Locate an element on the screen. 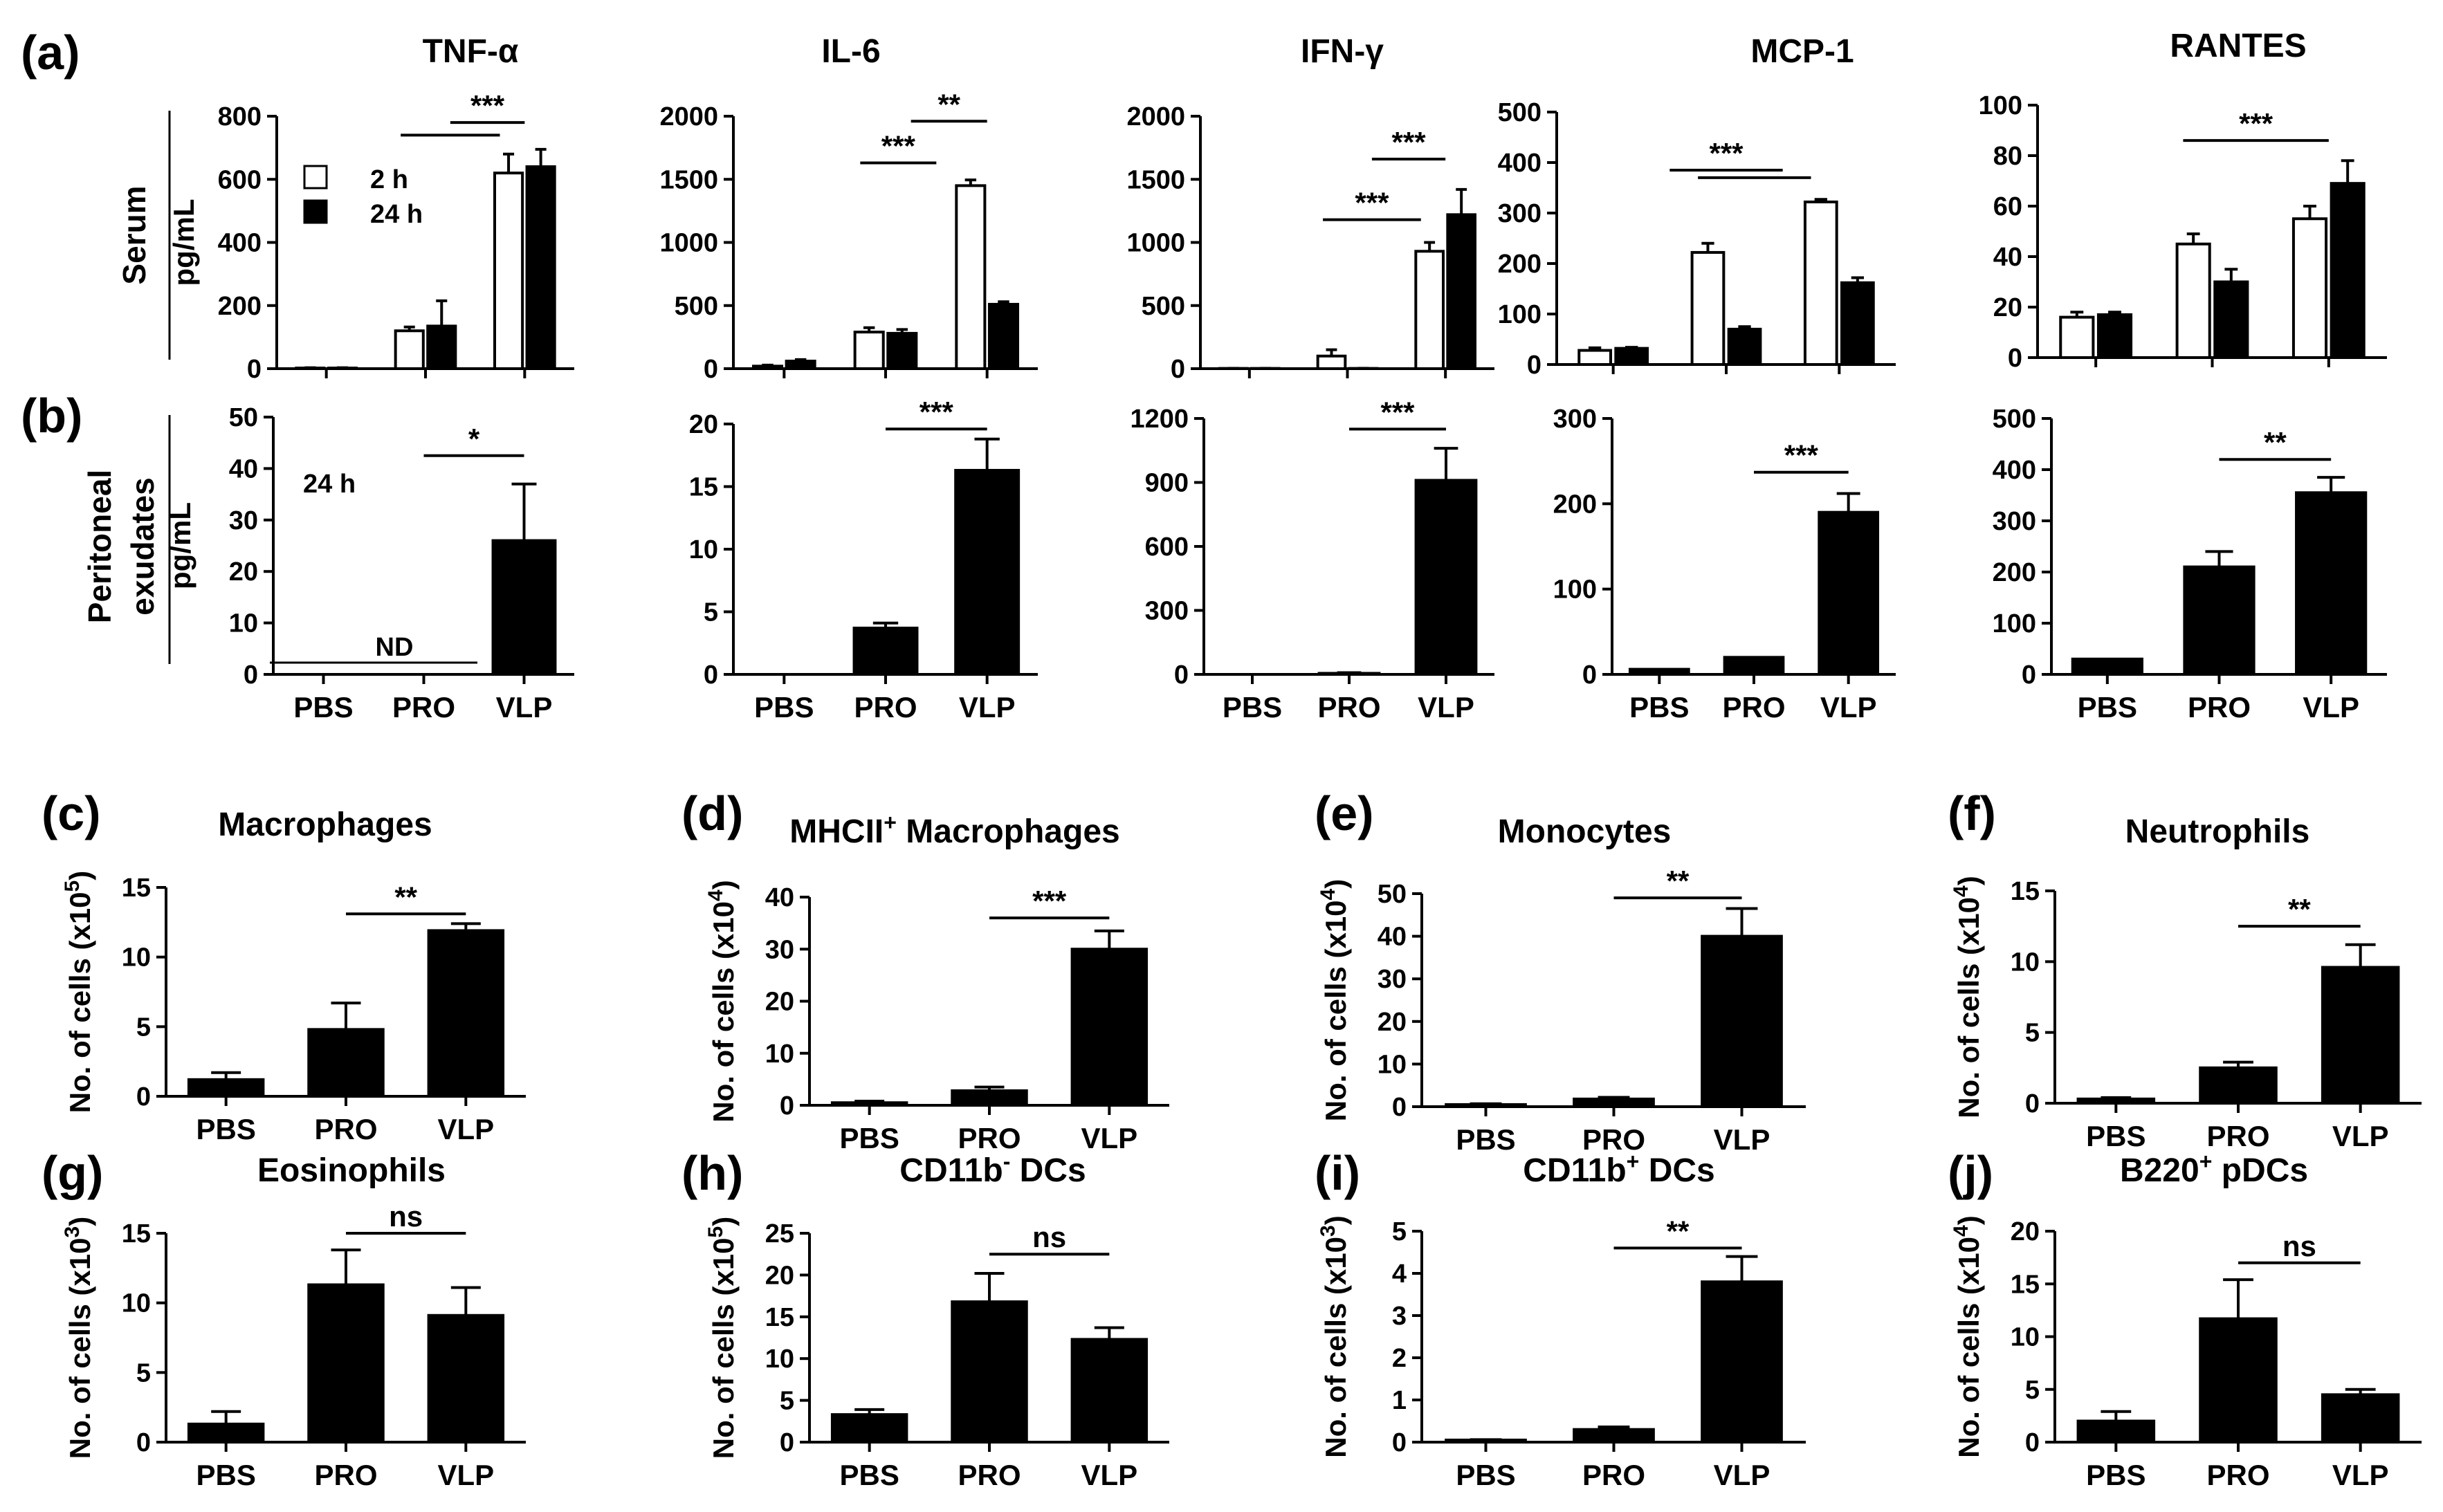 Image resolution: width=2443 pixels, height=1512 pixels. chart-title: Neutrophils is located at coordinates (2217, 831).